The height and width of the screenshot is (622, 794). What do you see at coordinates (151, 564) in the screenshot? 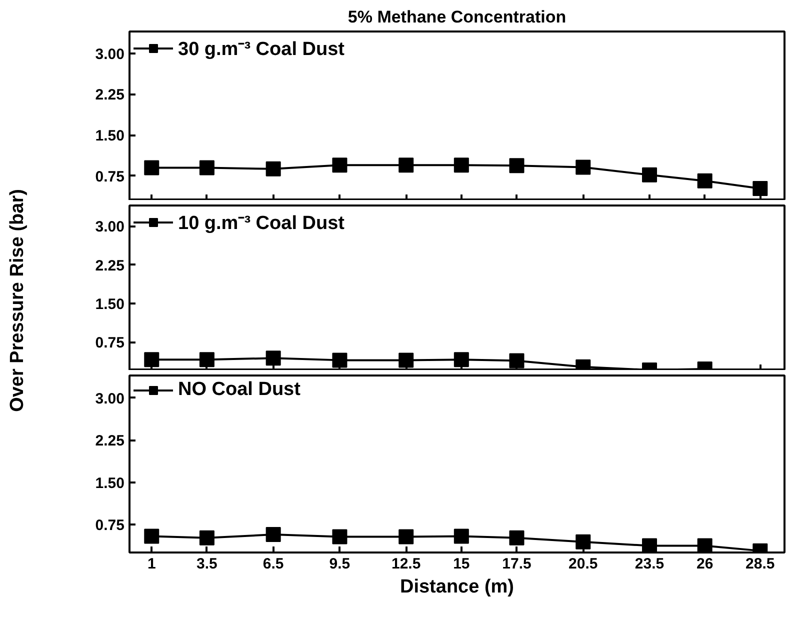
I see `x-tick-label: 1` at bounding box center [151, 564].